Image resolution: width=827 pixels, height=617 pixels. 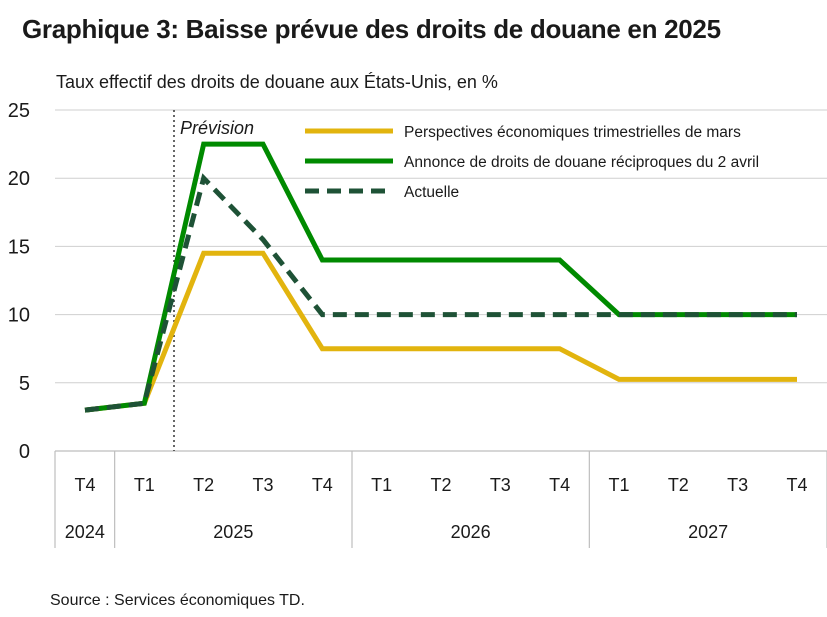 What do you see at coordinates (177, 600) in the screenshot?
I see `source-note: Source : Services économiques TD.` at bounding box center [177, 600].